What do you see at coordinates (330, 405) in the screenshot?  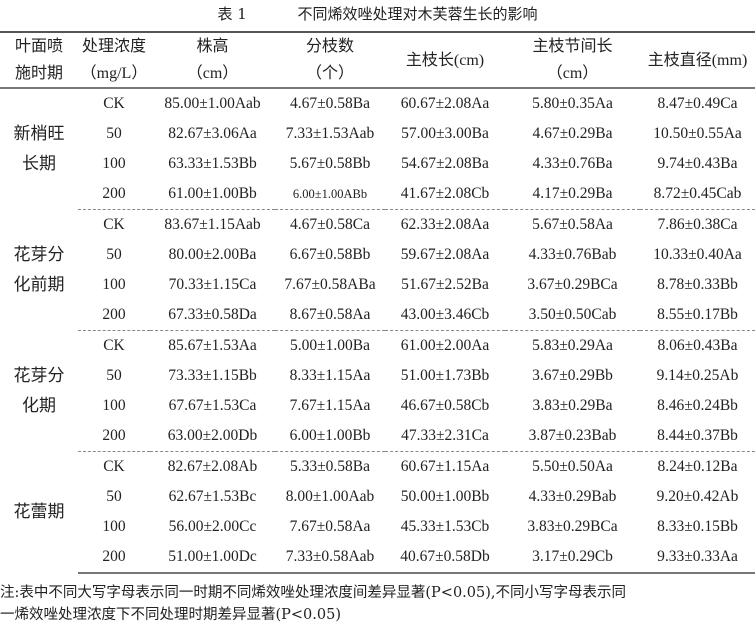 I see `value-cell: 7.67±1.15Aa` at bounding box center [330, 405].